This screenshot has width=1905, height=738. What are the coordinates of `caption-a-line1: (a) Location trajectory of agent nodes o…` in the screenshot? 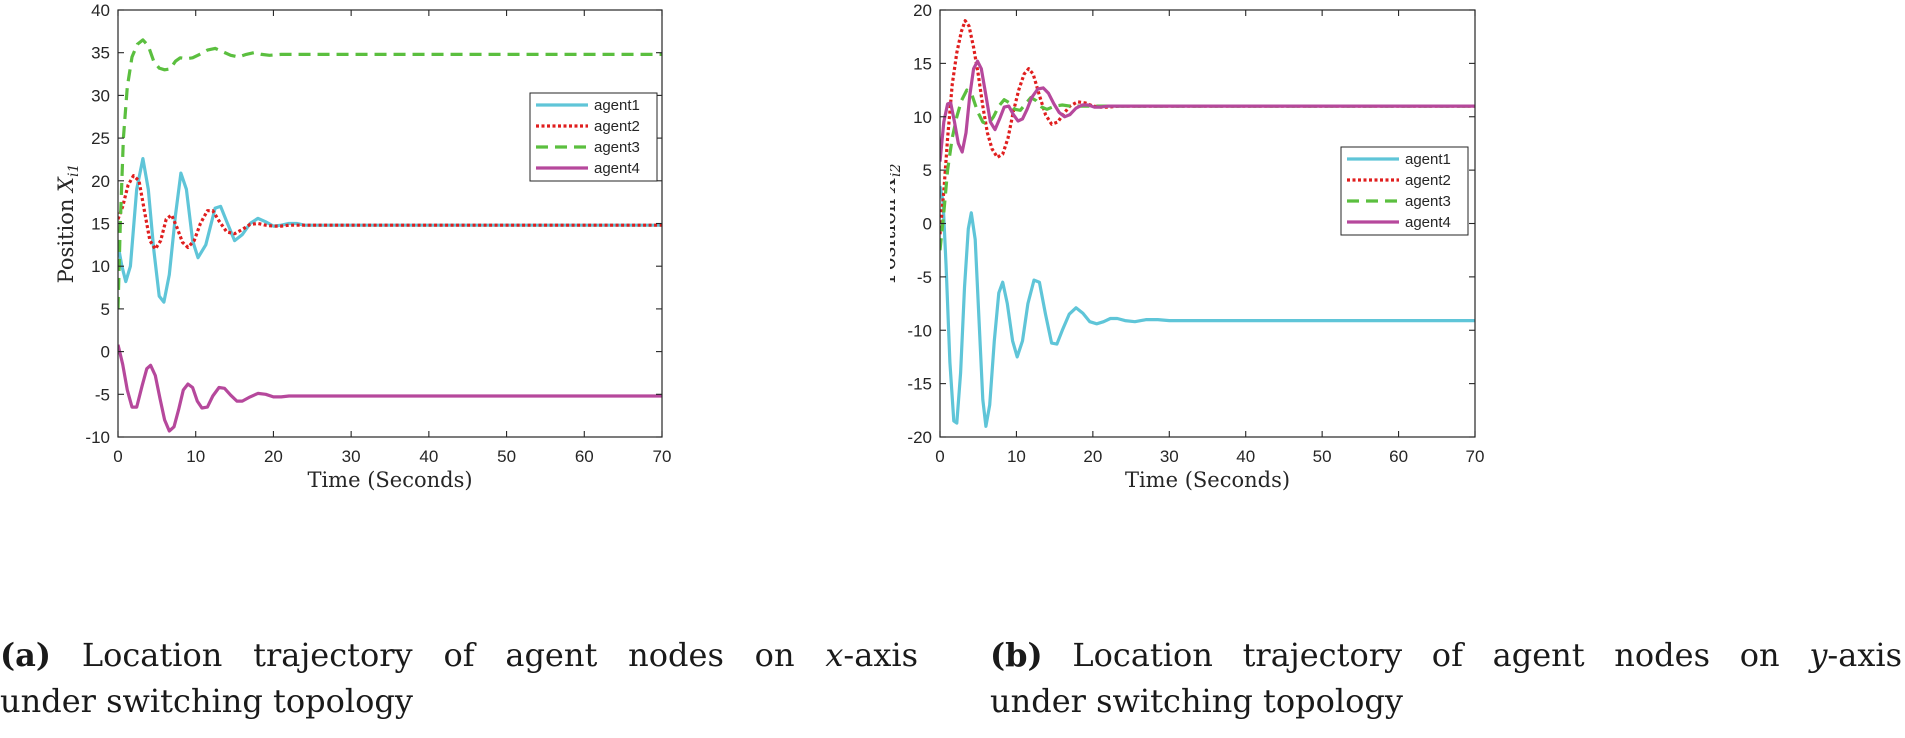 It's located at (459, 655).